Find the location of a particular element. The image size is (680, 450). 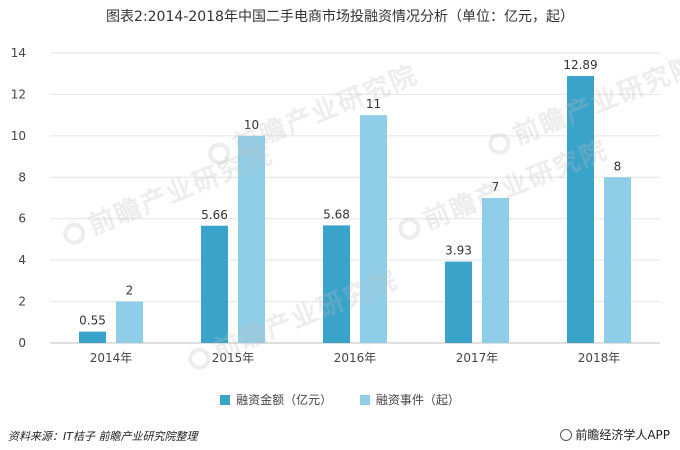

y-tick-label: 12 is located at coordinates (18, 94).